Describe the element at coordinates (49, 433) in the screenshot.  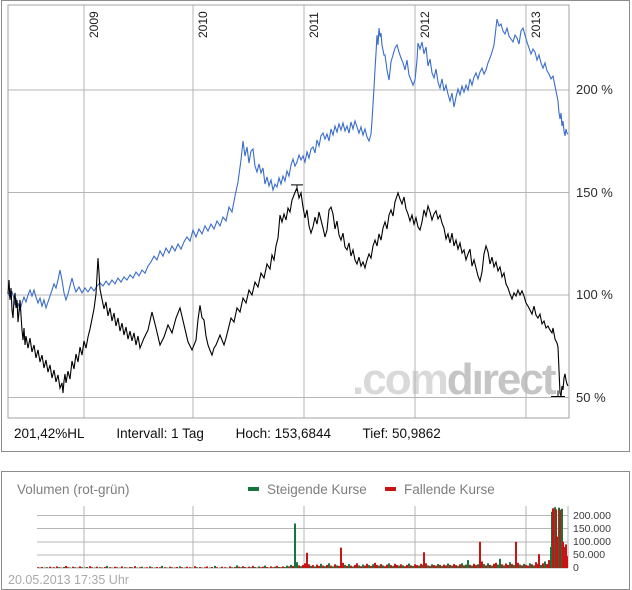
I see `status-change: 201,42%HL` at that location.